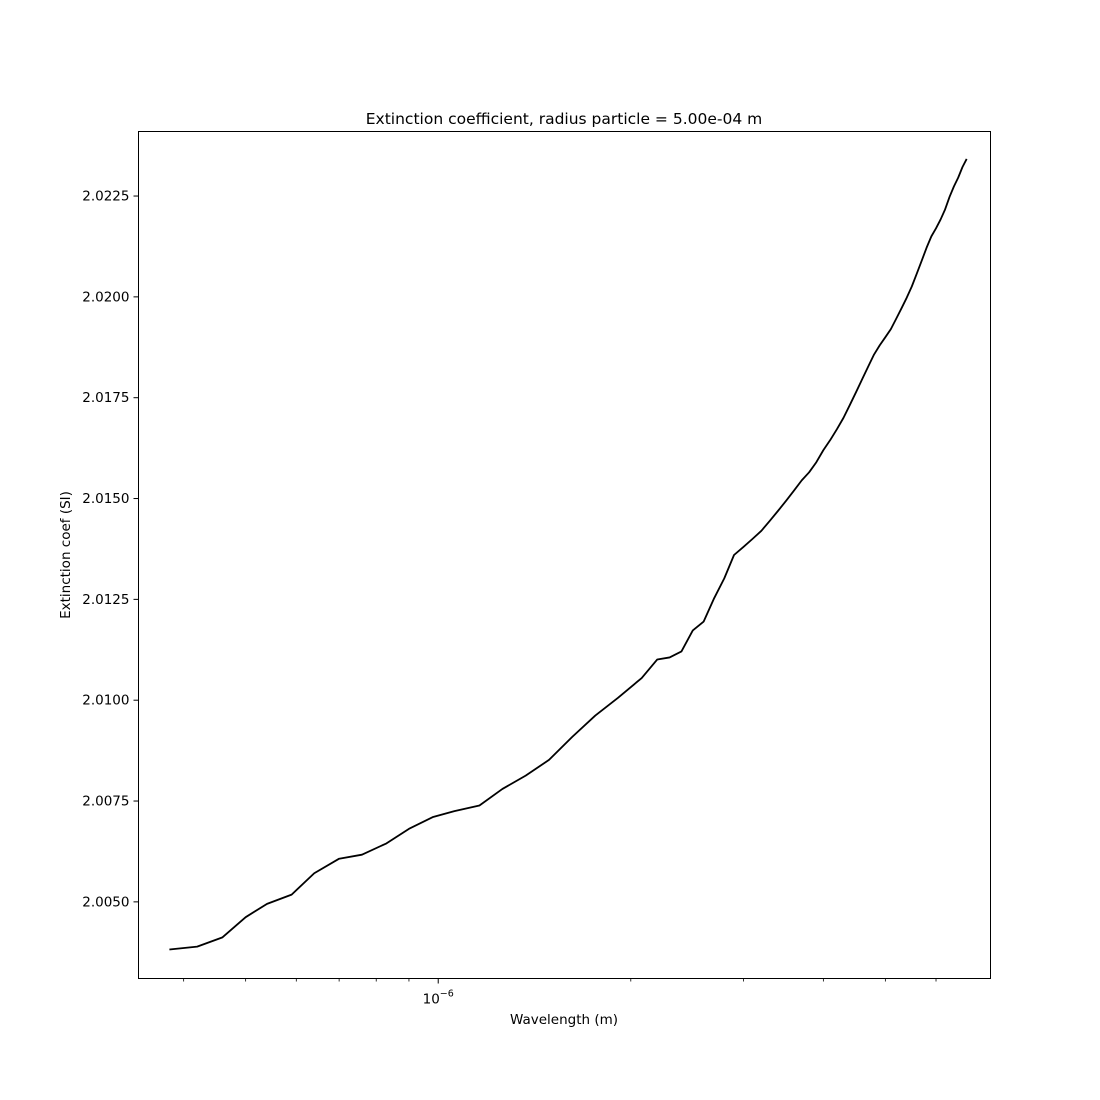  I want to click on y-tick-label: 2.0200, so click(105, 297).